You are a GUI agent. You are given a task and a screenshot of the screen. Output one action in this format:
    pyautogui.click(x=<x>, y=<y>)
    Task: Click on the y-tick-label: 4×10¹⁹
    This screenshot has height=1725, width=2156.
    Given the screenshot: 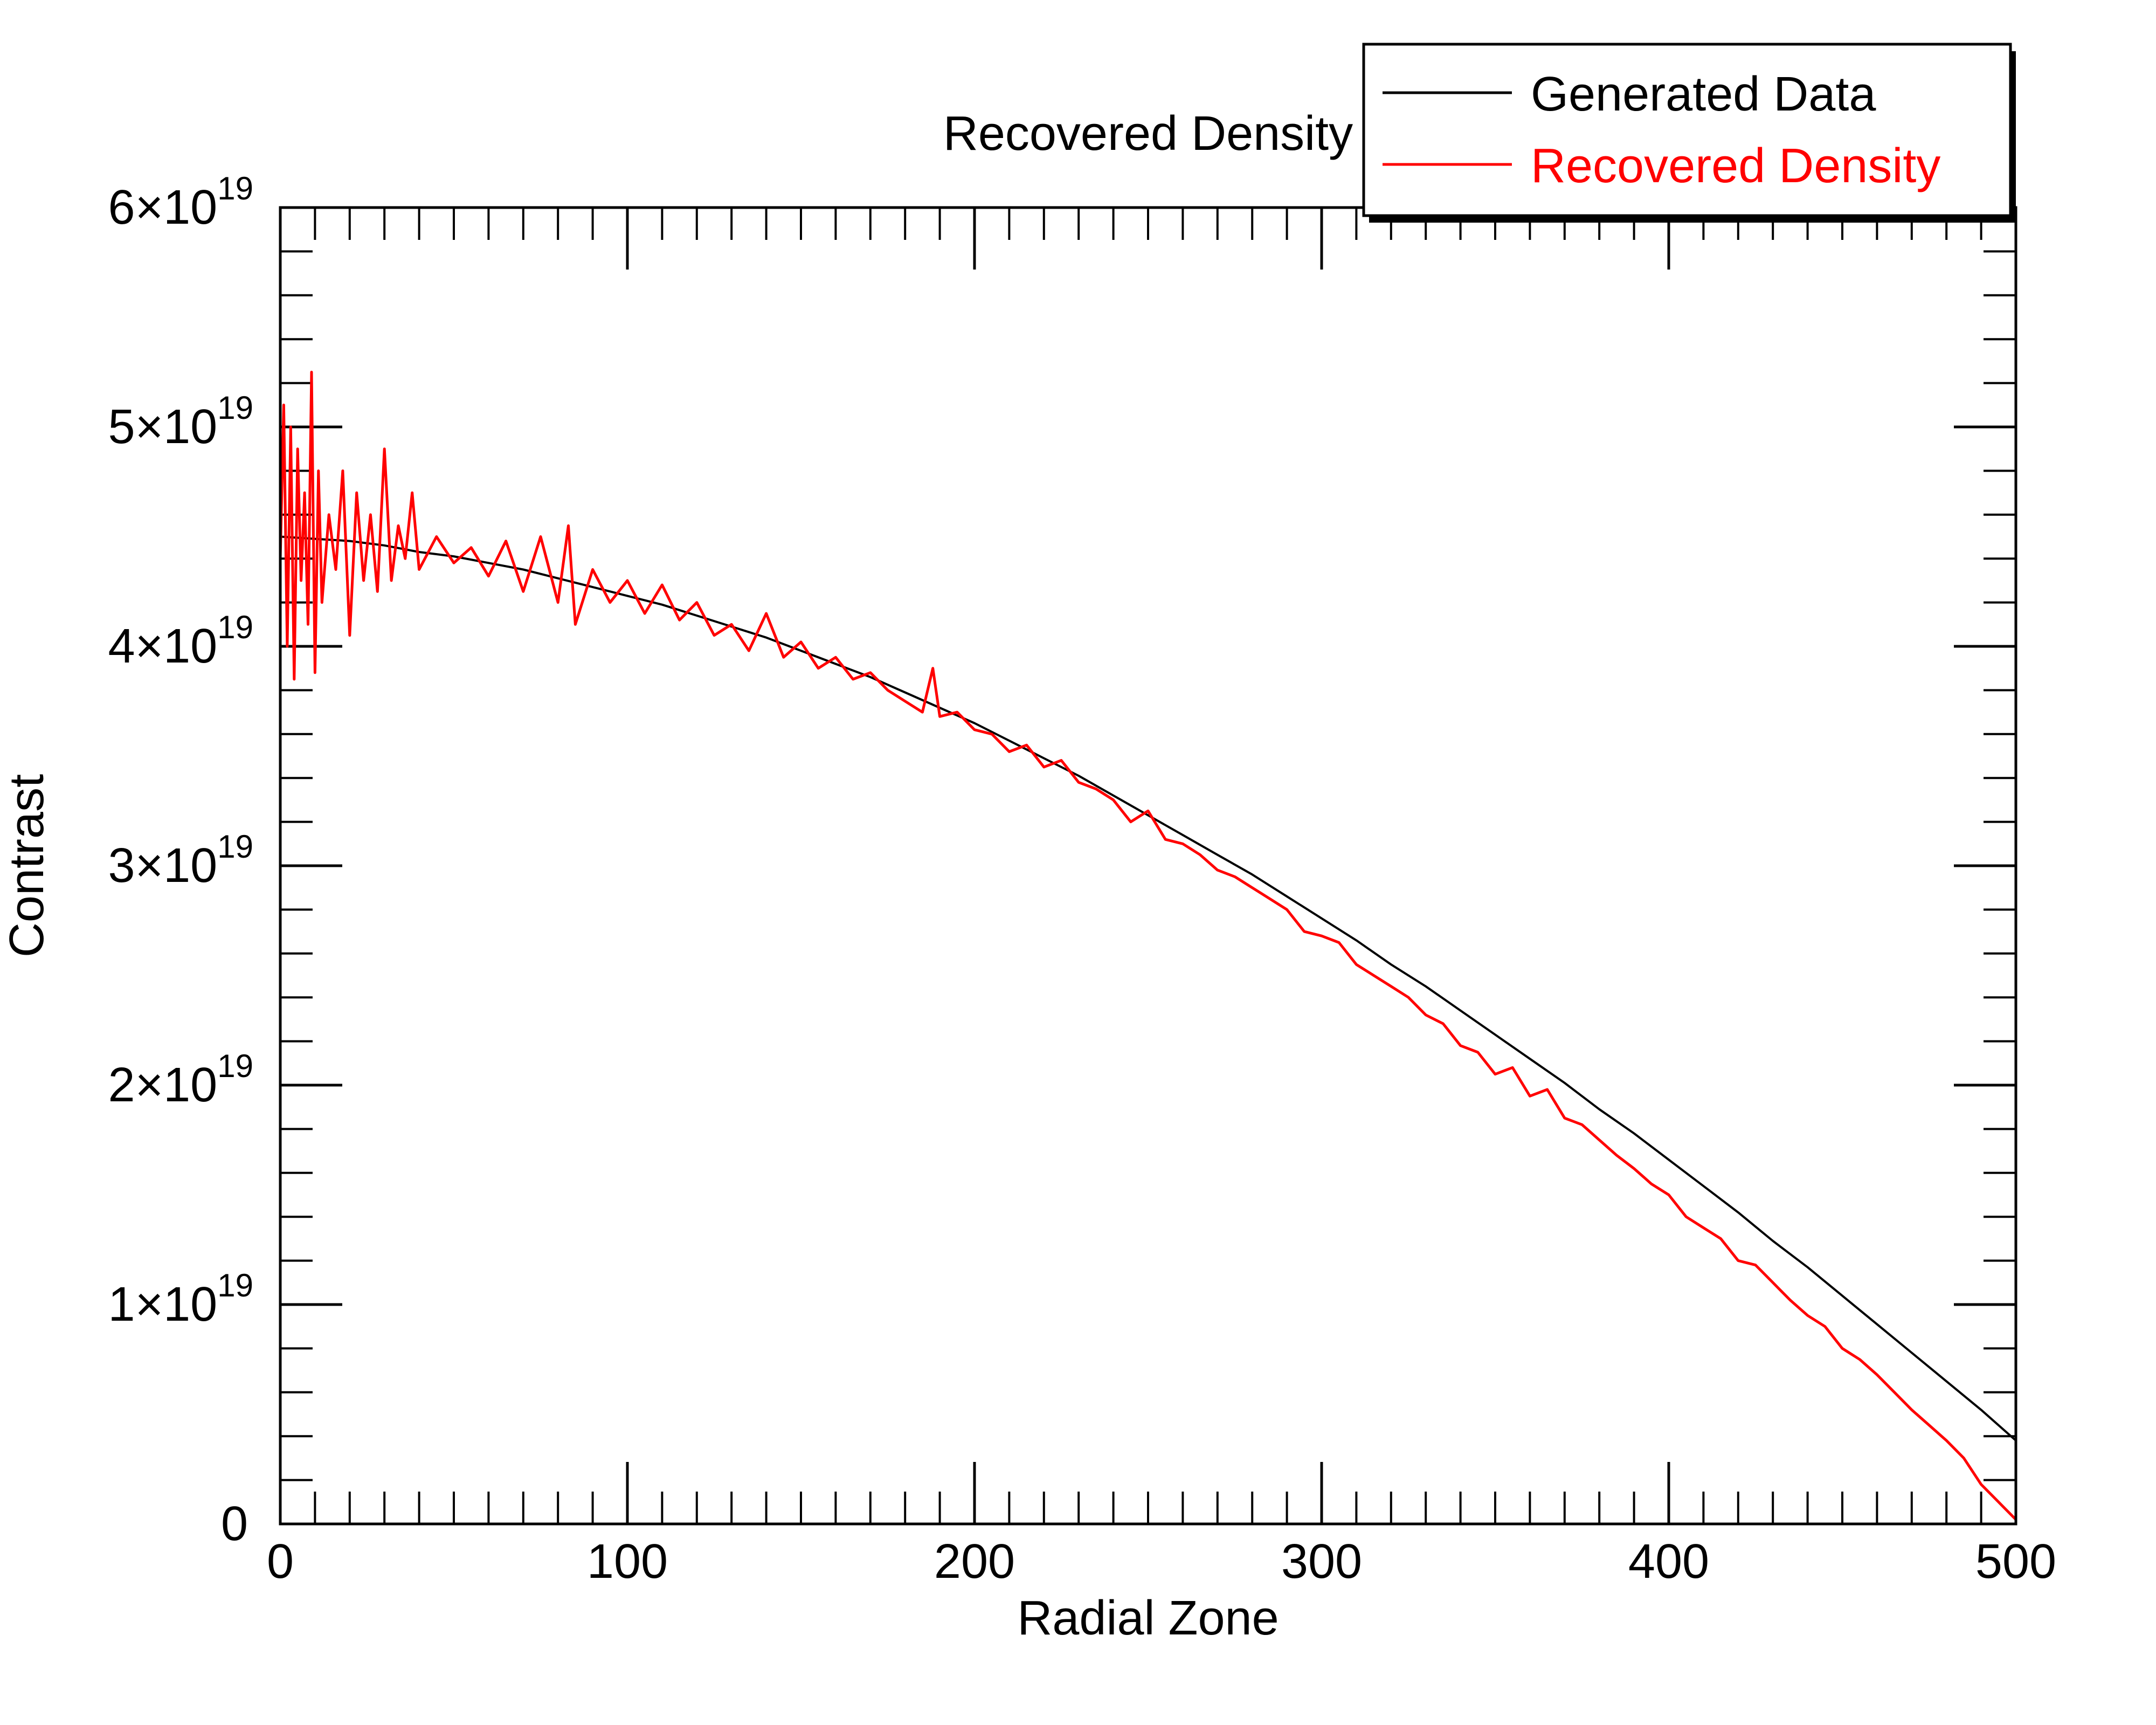 What is the action you would take?
    pyautogui.click(x=180, y=641)
    